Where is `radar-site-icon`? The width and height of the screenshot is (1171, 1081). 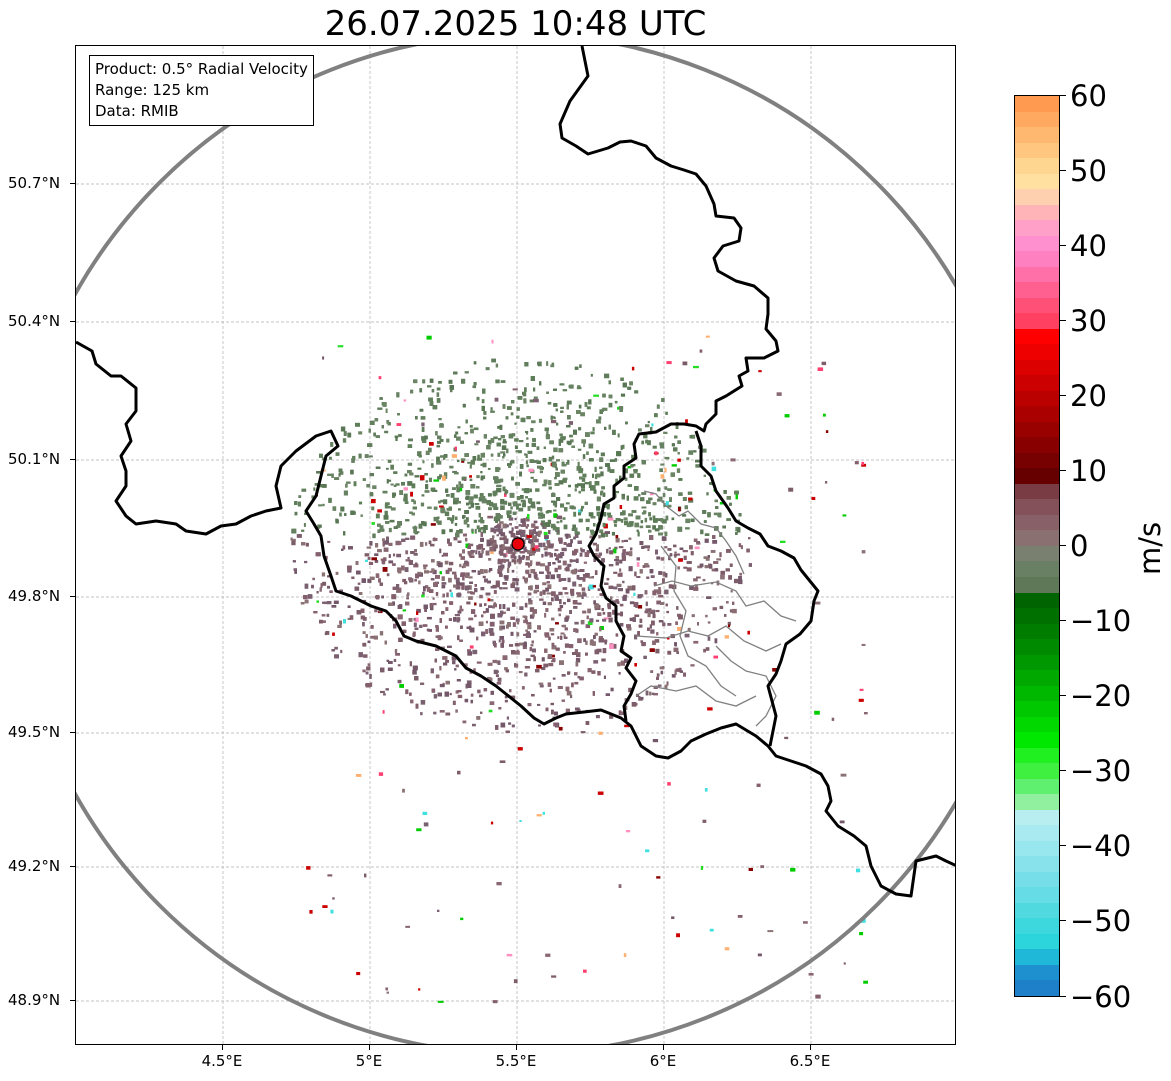 radar-site-icon is located at coordinates (518, 544).